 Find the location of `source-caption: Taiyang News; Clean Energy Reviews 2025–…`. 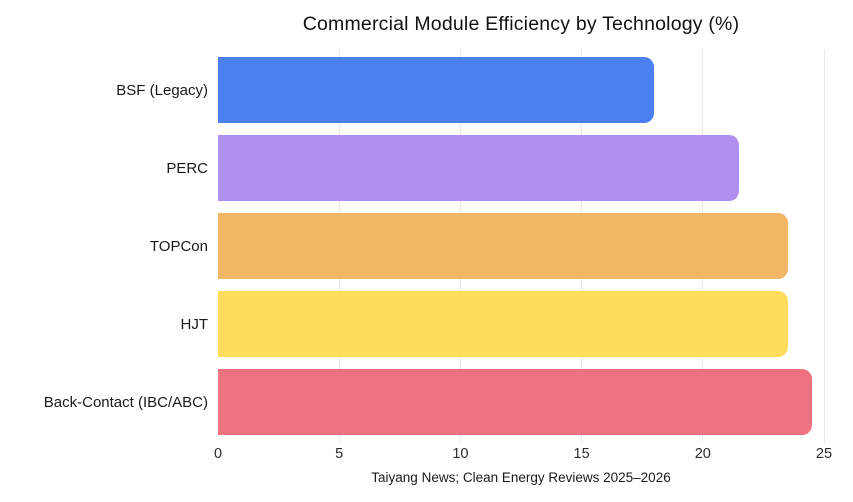

source-caption: Taiyang News; Clean Energy Reviews 2025–… is located at coordinates (521, 477).